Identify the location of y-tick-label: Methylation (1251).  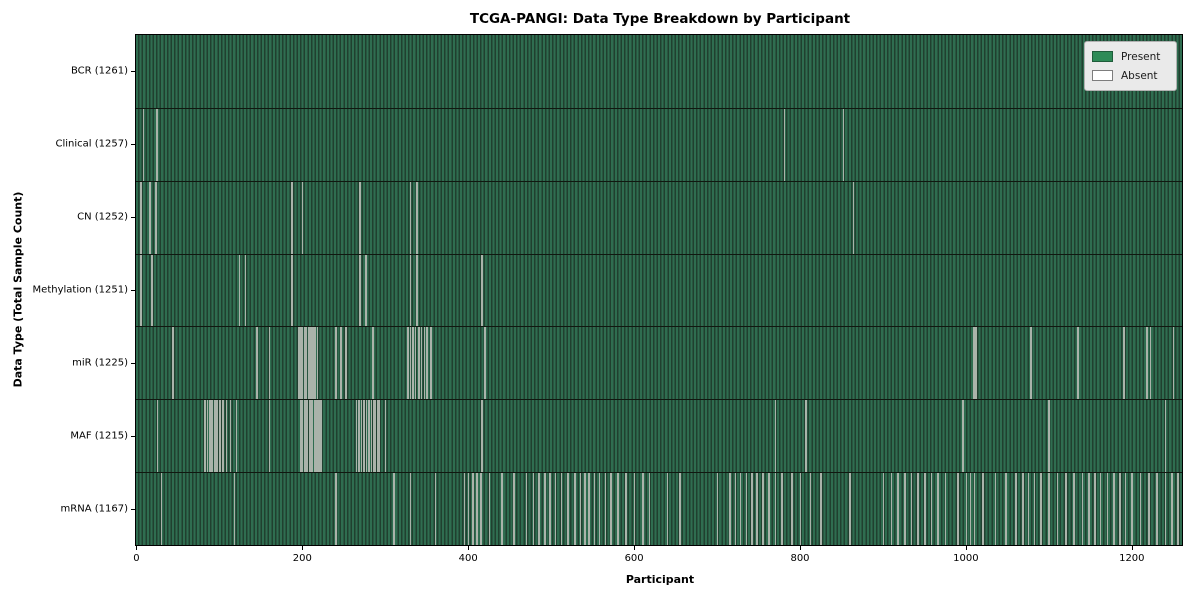
(80, 290).